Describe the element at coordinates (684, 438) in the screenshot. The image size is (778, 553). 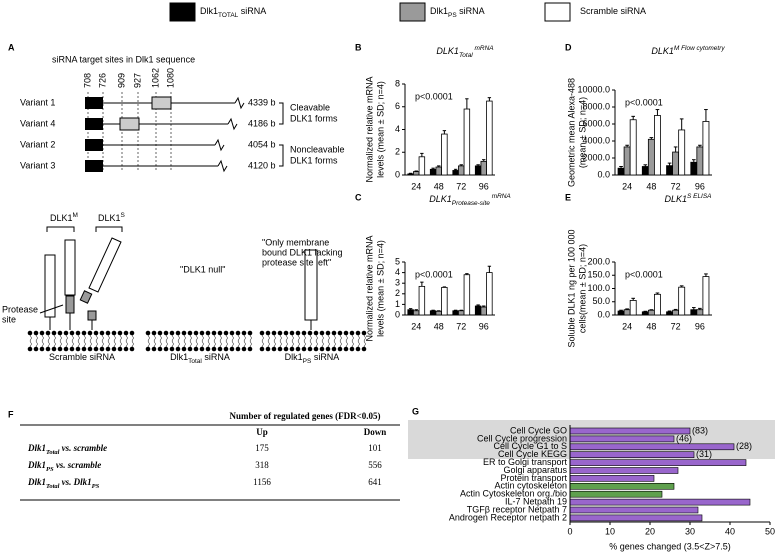
I see `bar-note: (46)` at that location.